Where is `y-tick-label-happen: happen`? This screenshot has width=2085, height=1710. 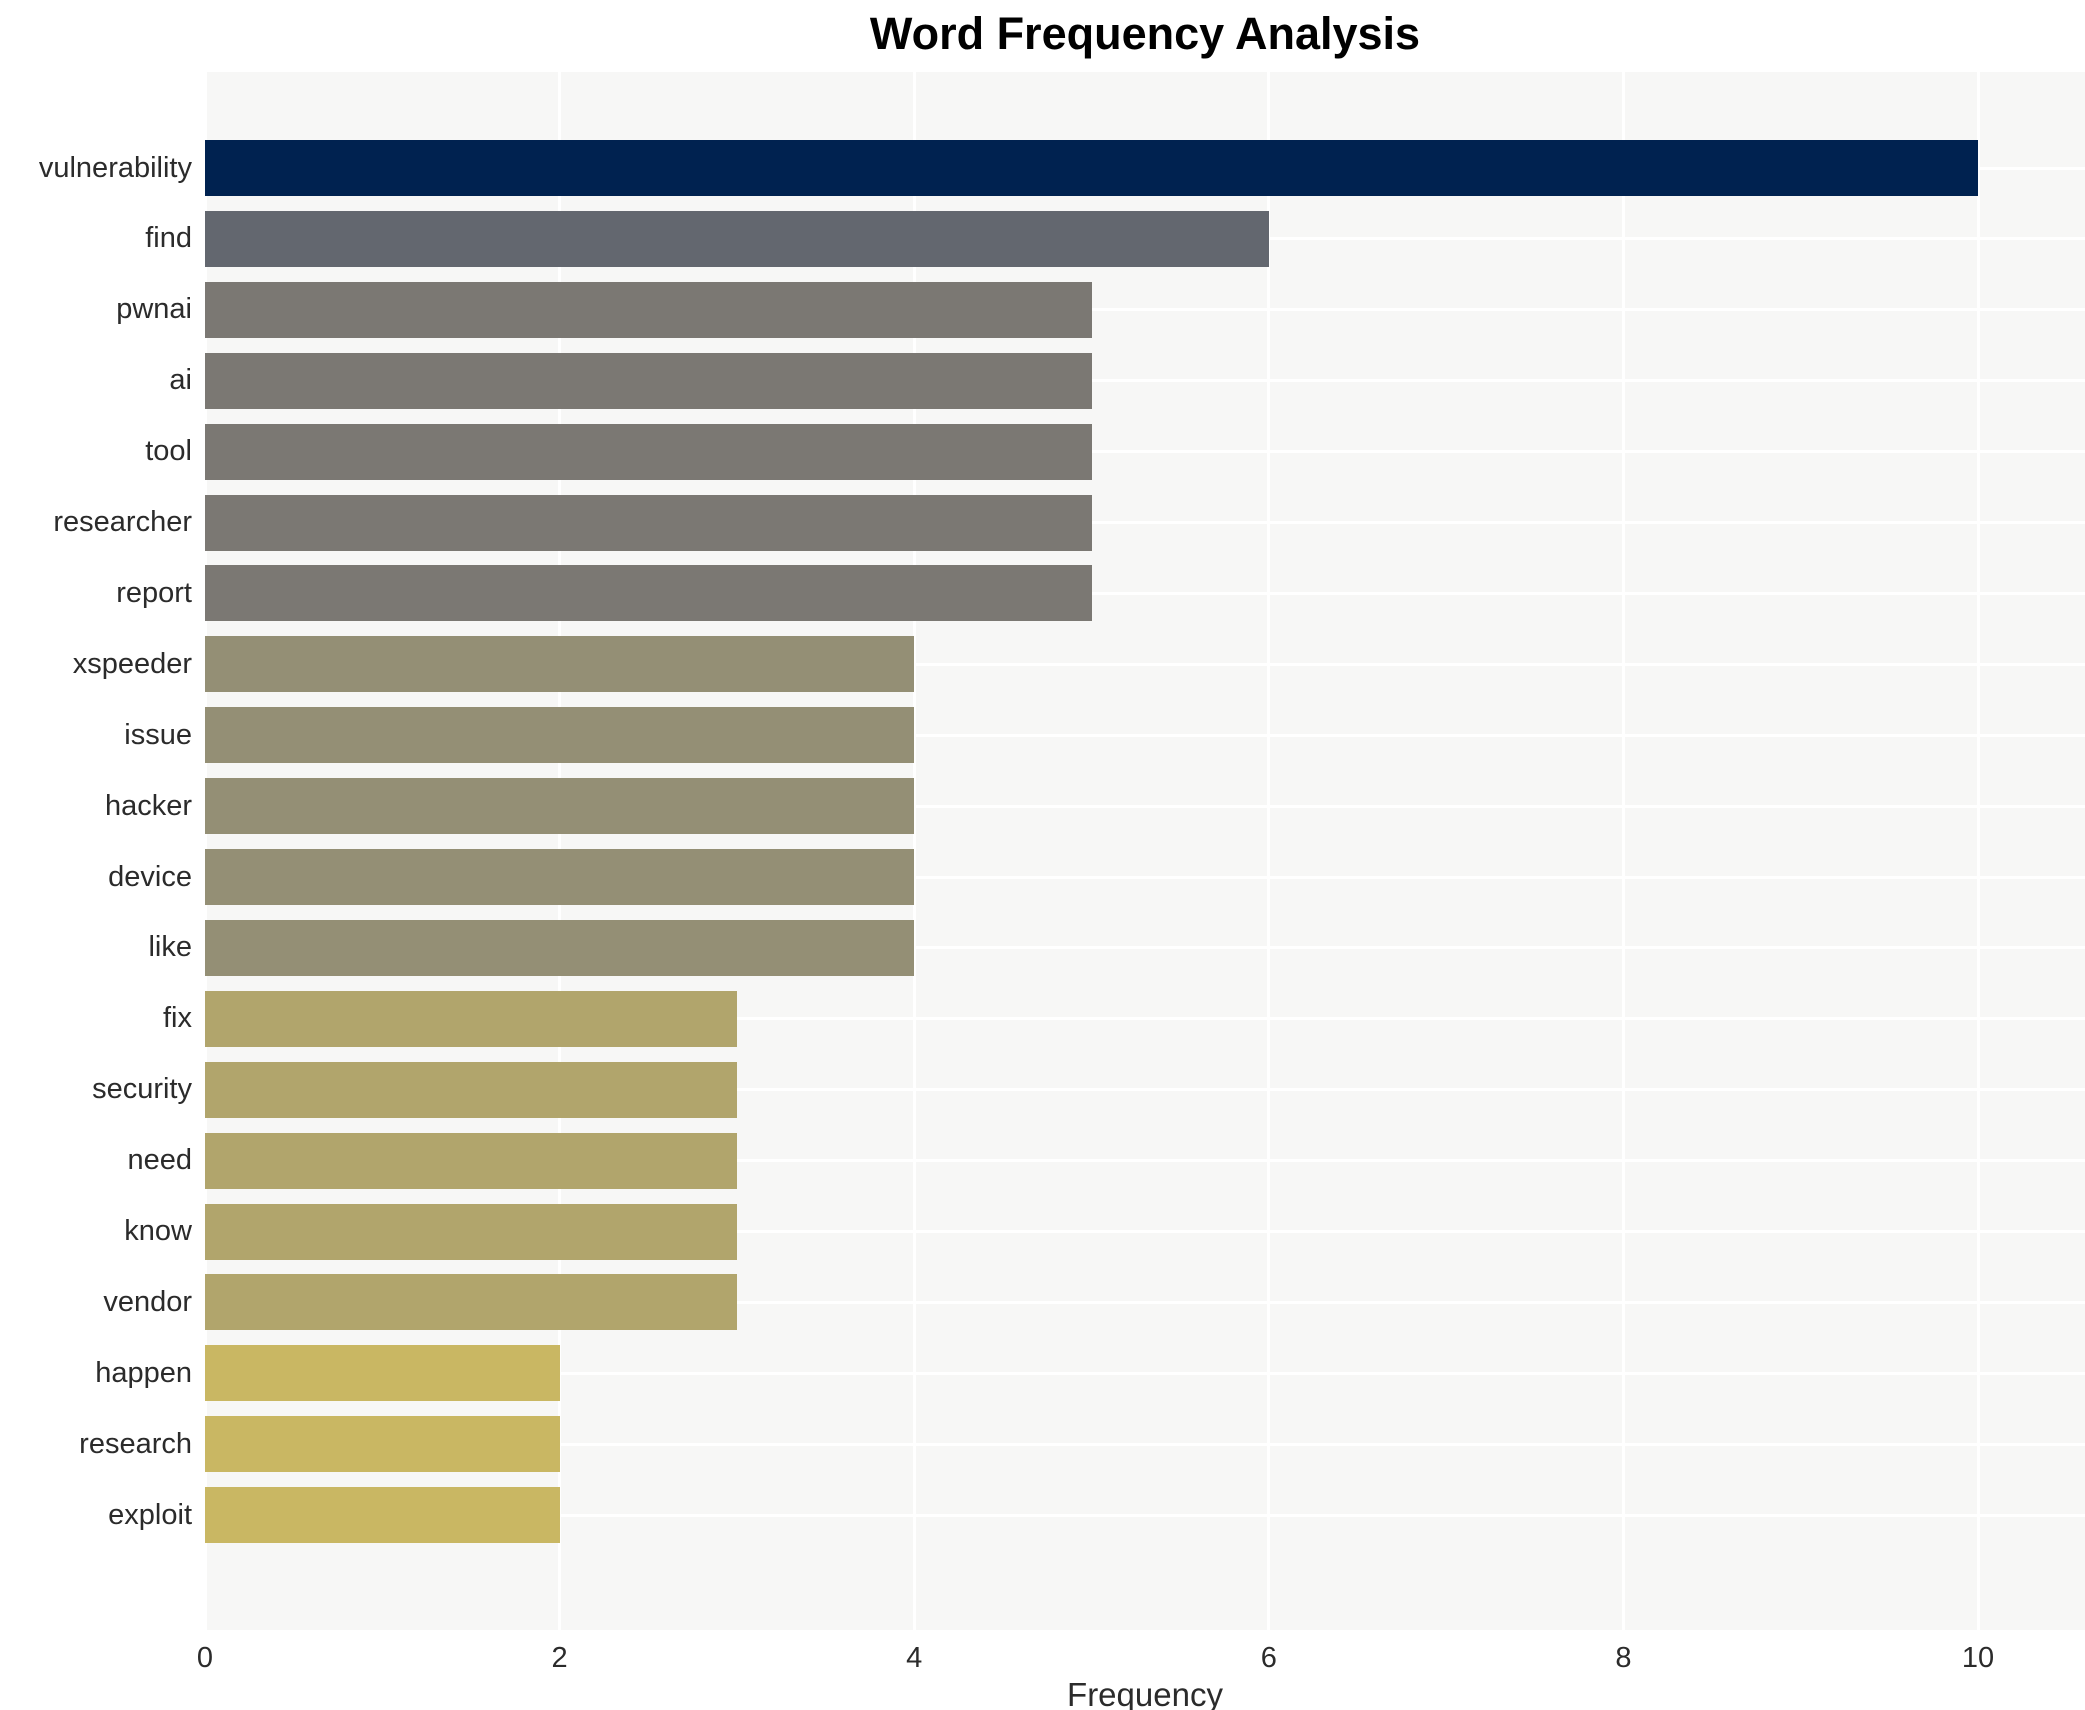
y-tick-label-happen: happen is located at coordinates (143, 1372).